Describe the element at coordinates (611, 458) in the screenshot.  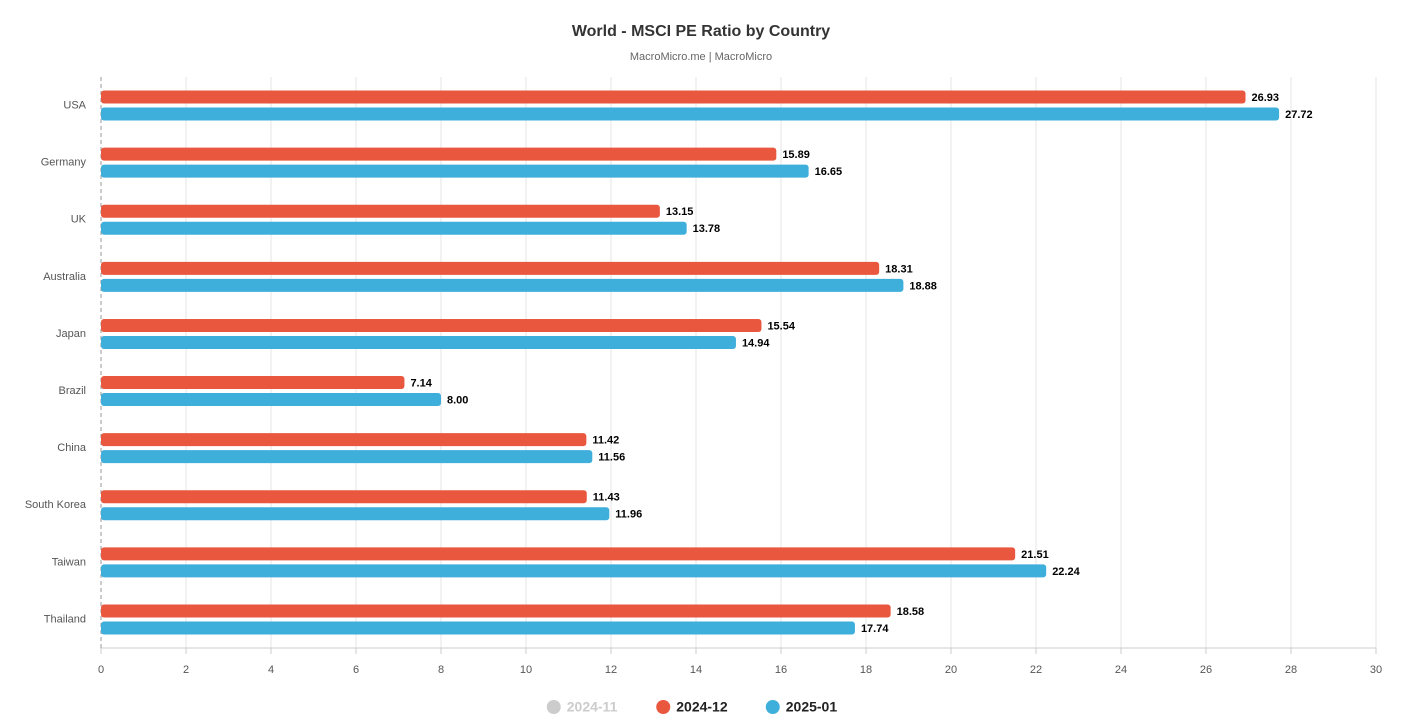
I see `value-label: 11.56` at that location.